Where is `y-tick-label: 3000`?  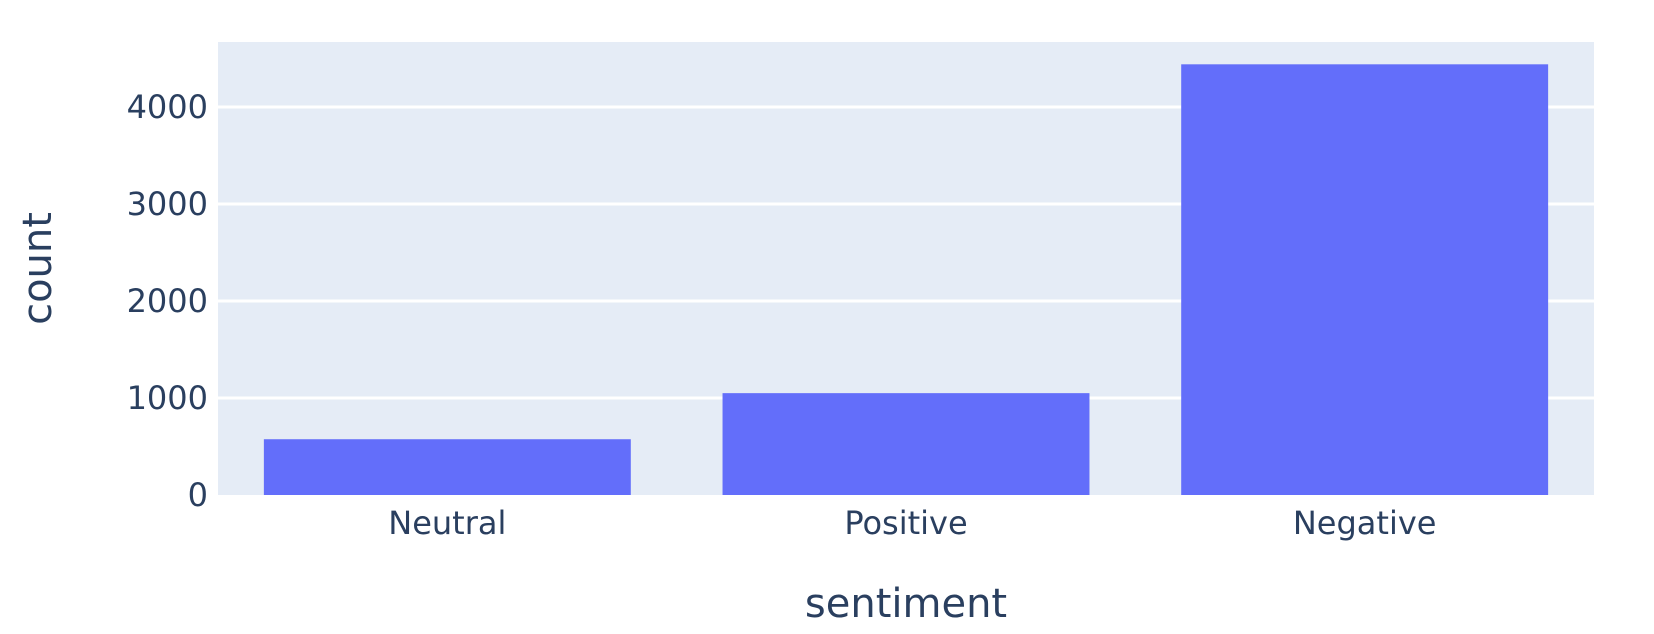
y-tick-label: 3000 is located at coordinates (167, 204).